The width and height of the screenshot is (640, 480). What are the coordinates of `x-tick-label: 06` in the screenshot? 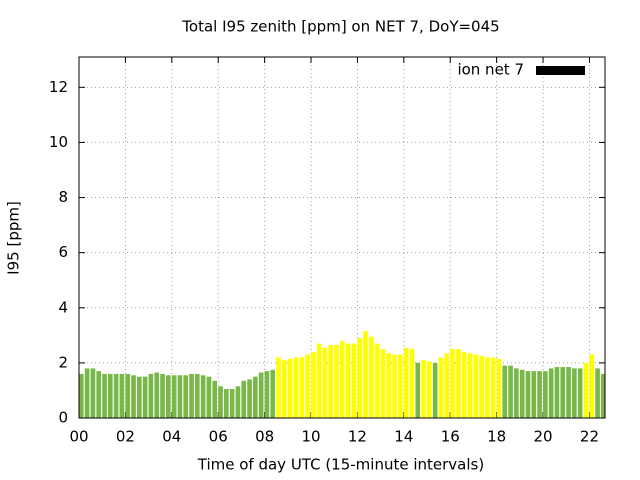 It's located at (218, 437).